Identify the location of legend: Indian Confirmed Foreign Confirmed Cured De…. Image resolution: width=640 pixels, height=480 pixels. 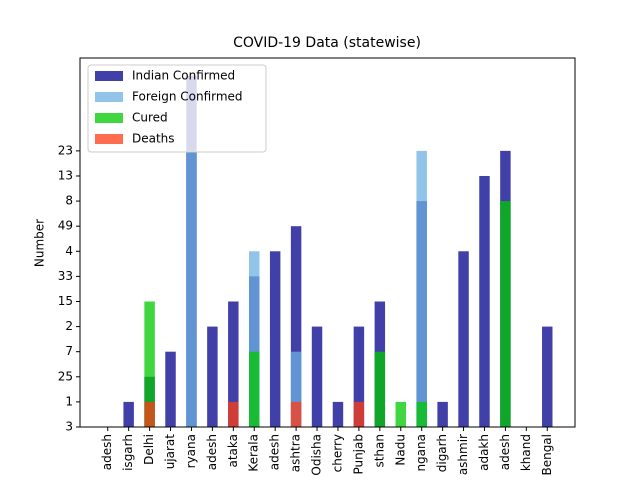
(177, 108).